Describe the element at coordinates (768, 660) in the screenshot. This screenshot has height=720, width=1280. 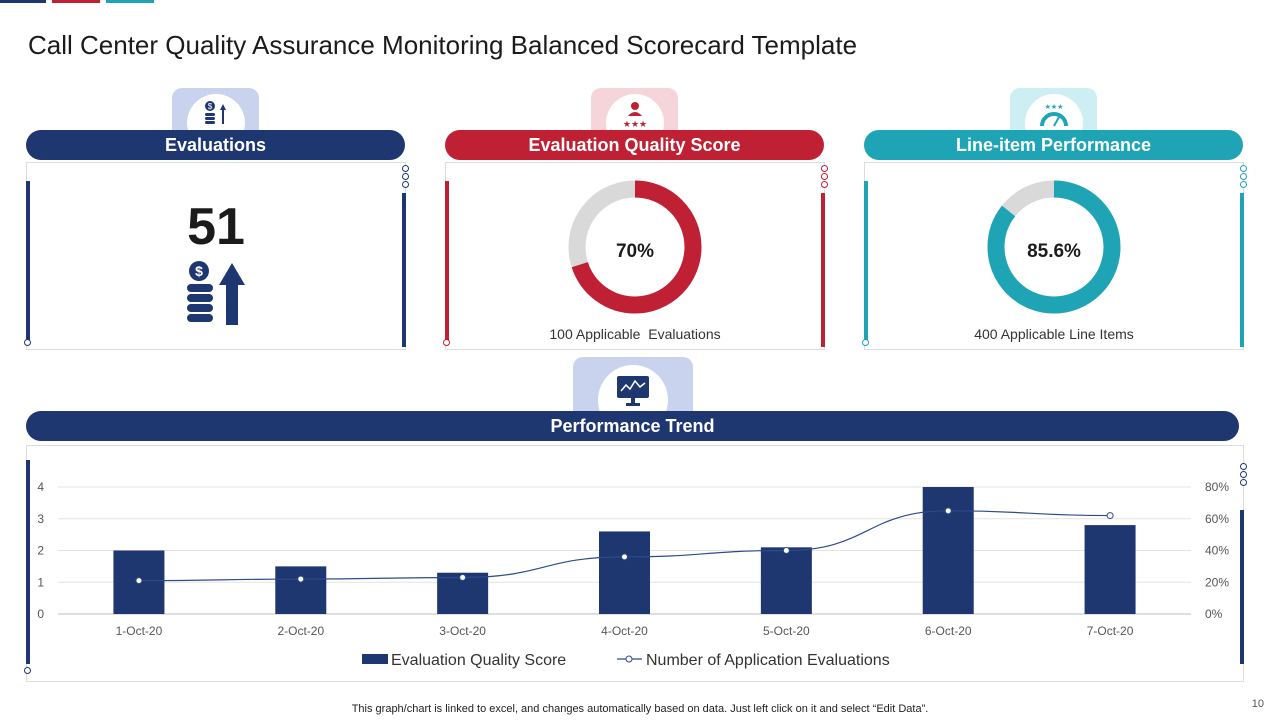
I see `legend-label: Number of Application Evaluations` at that location.